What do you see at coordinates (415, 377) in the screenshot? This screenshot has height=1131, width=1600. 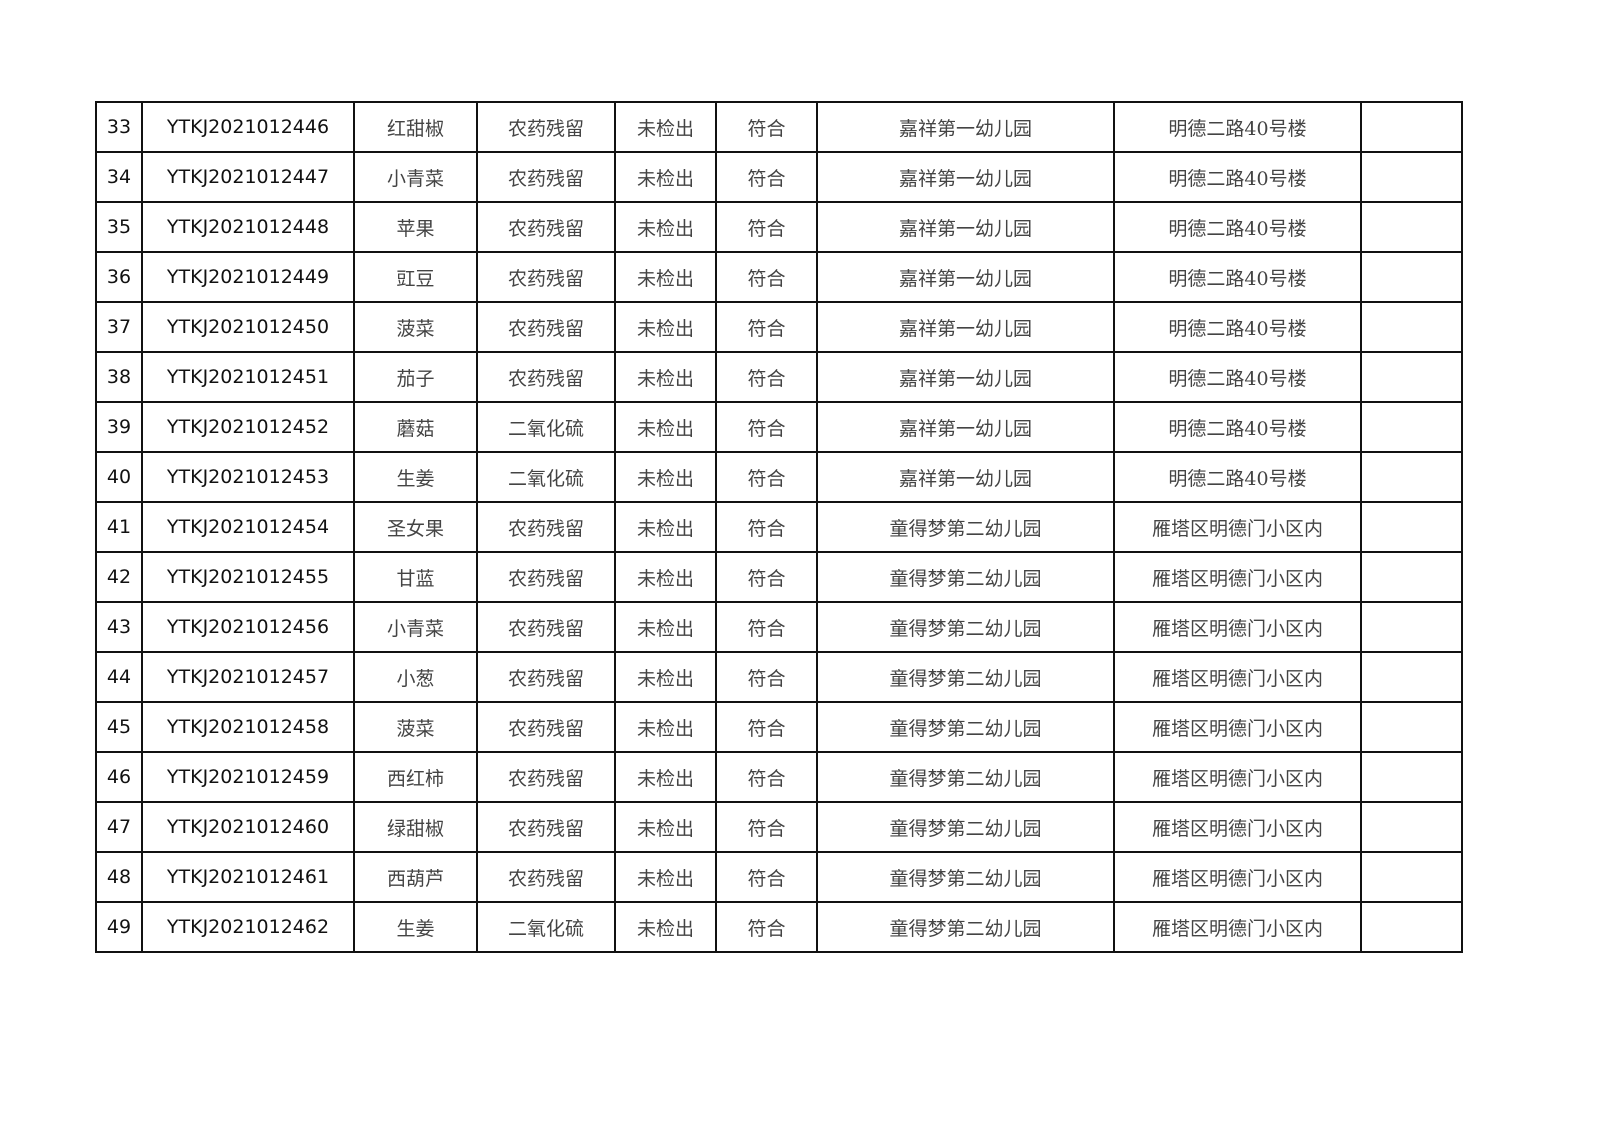 I see `sample-name-cell: 茄子` at bounding box center [415, 377].